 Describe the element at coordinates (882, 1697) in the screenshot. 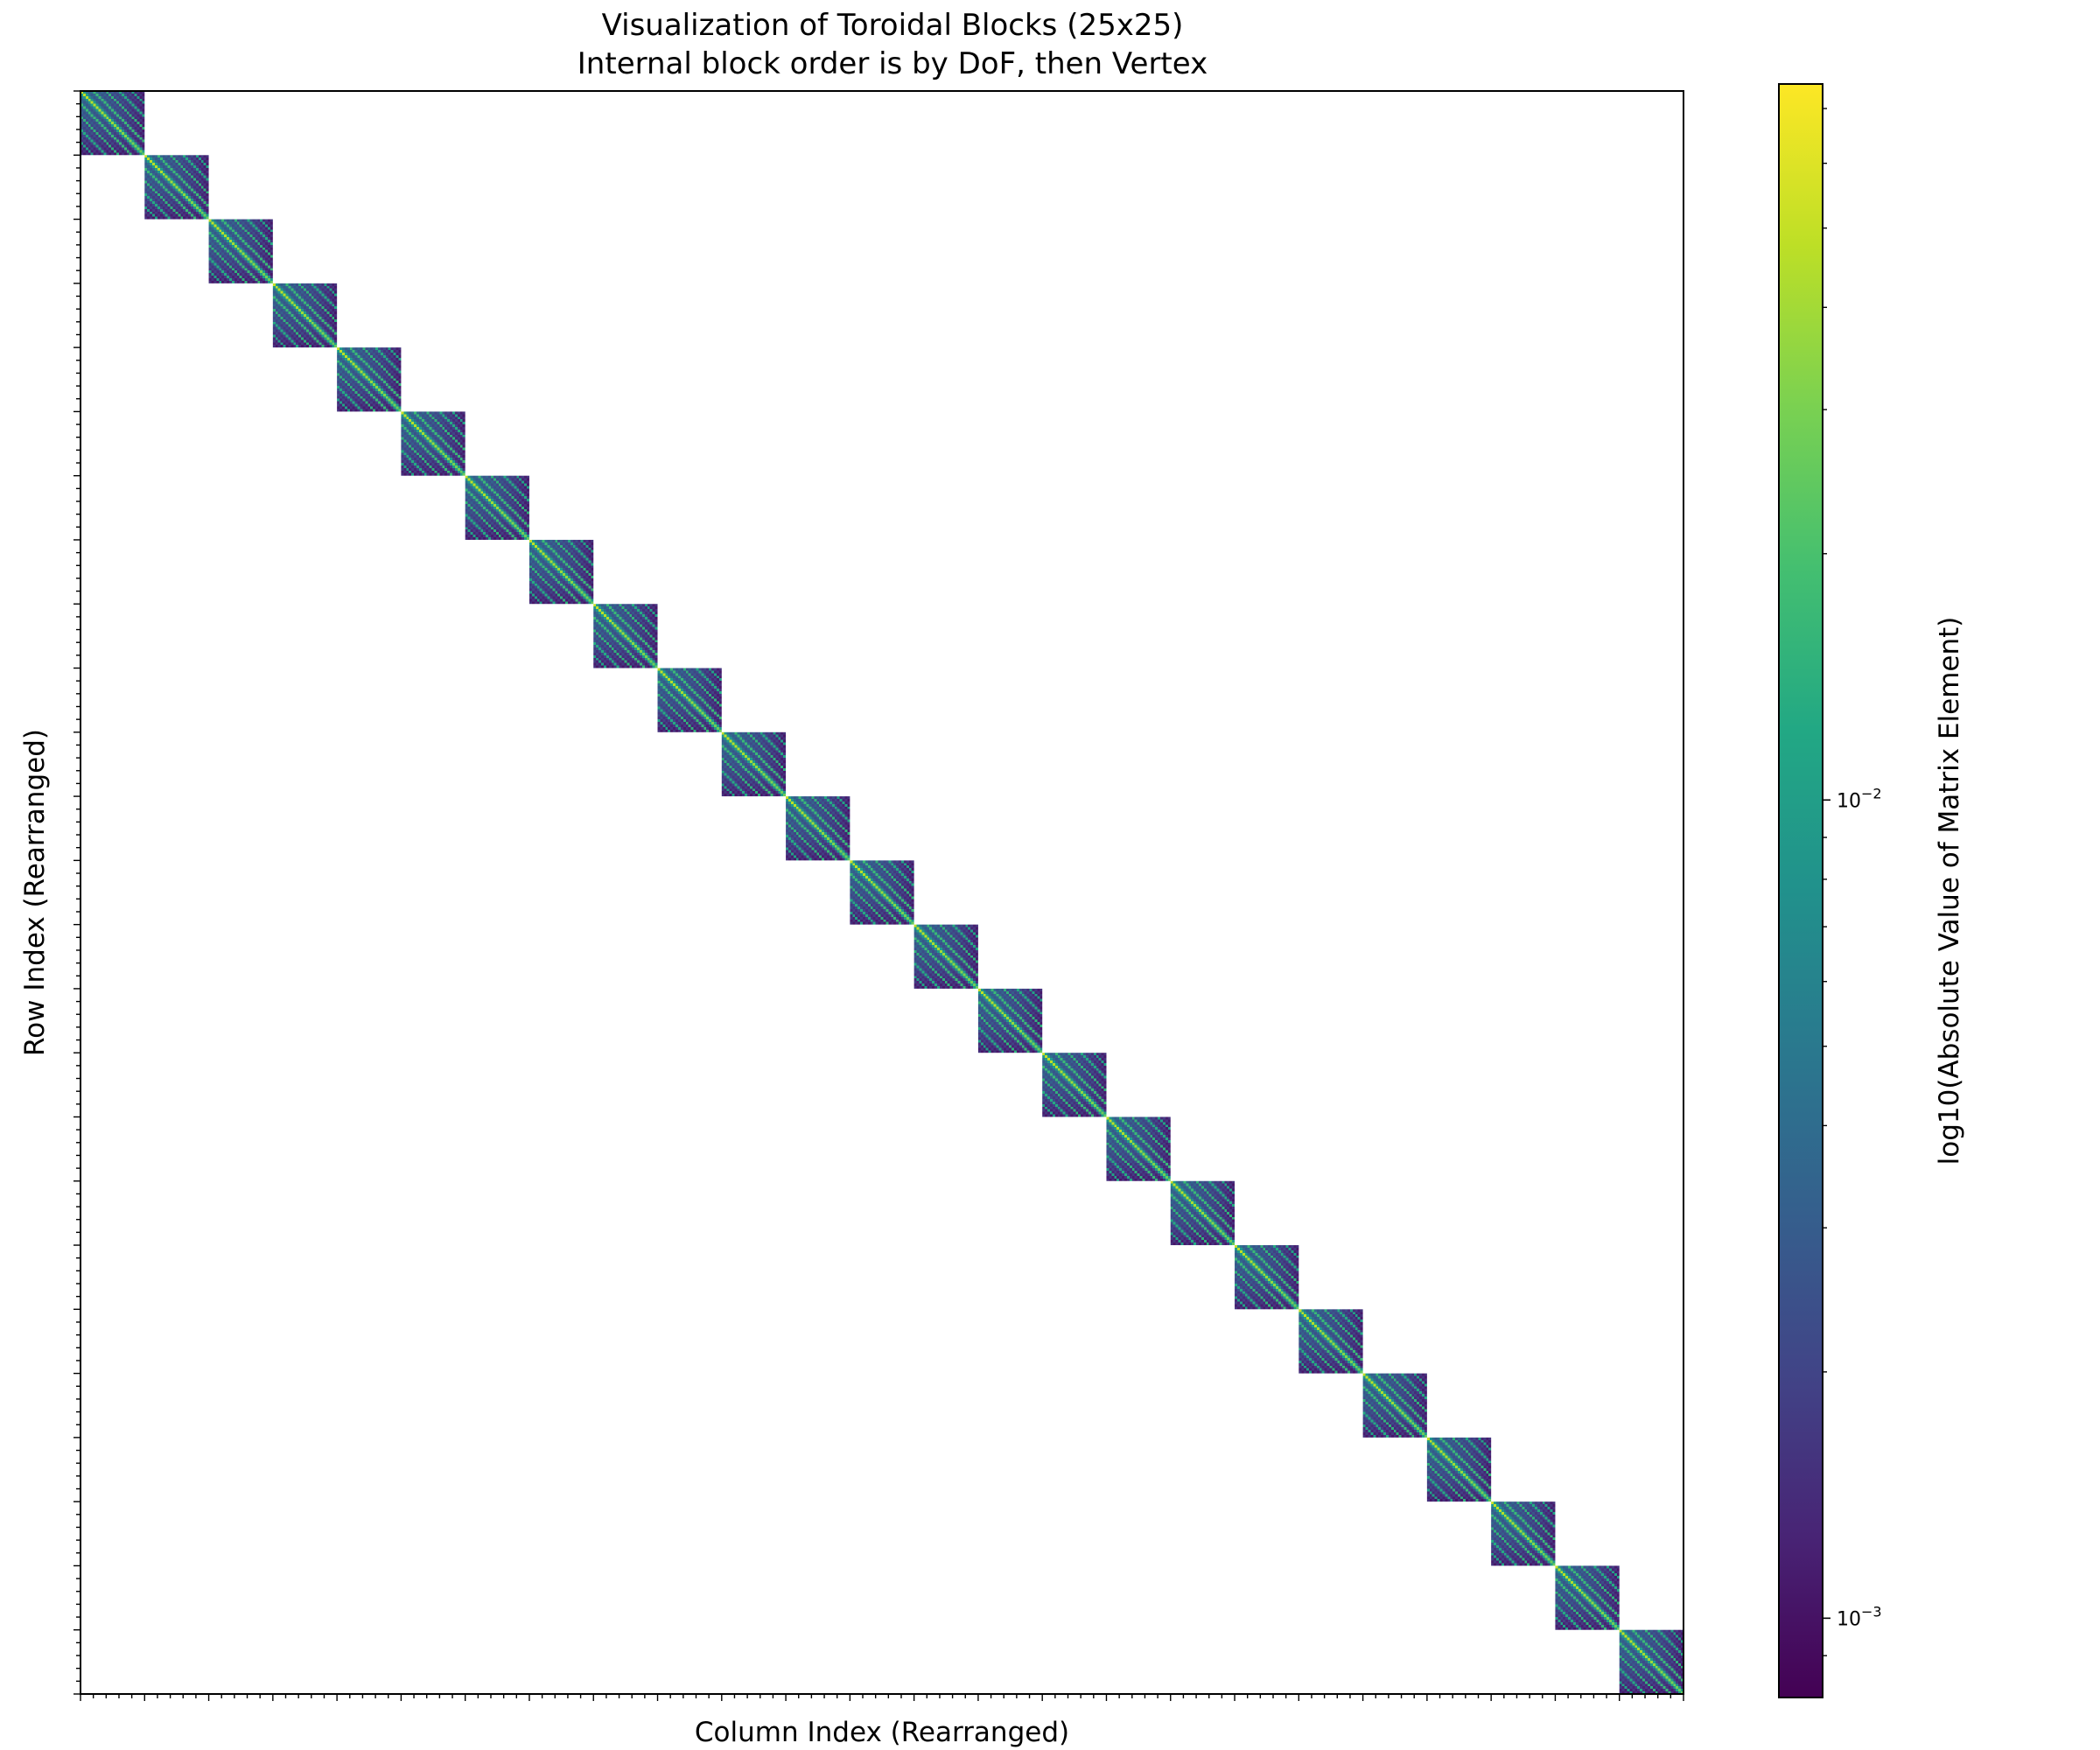

I see `x-axis-ticks` at that location.